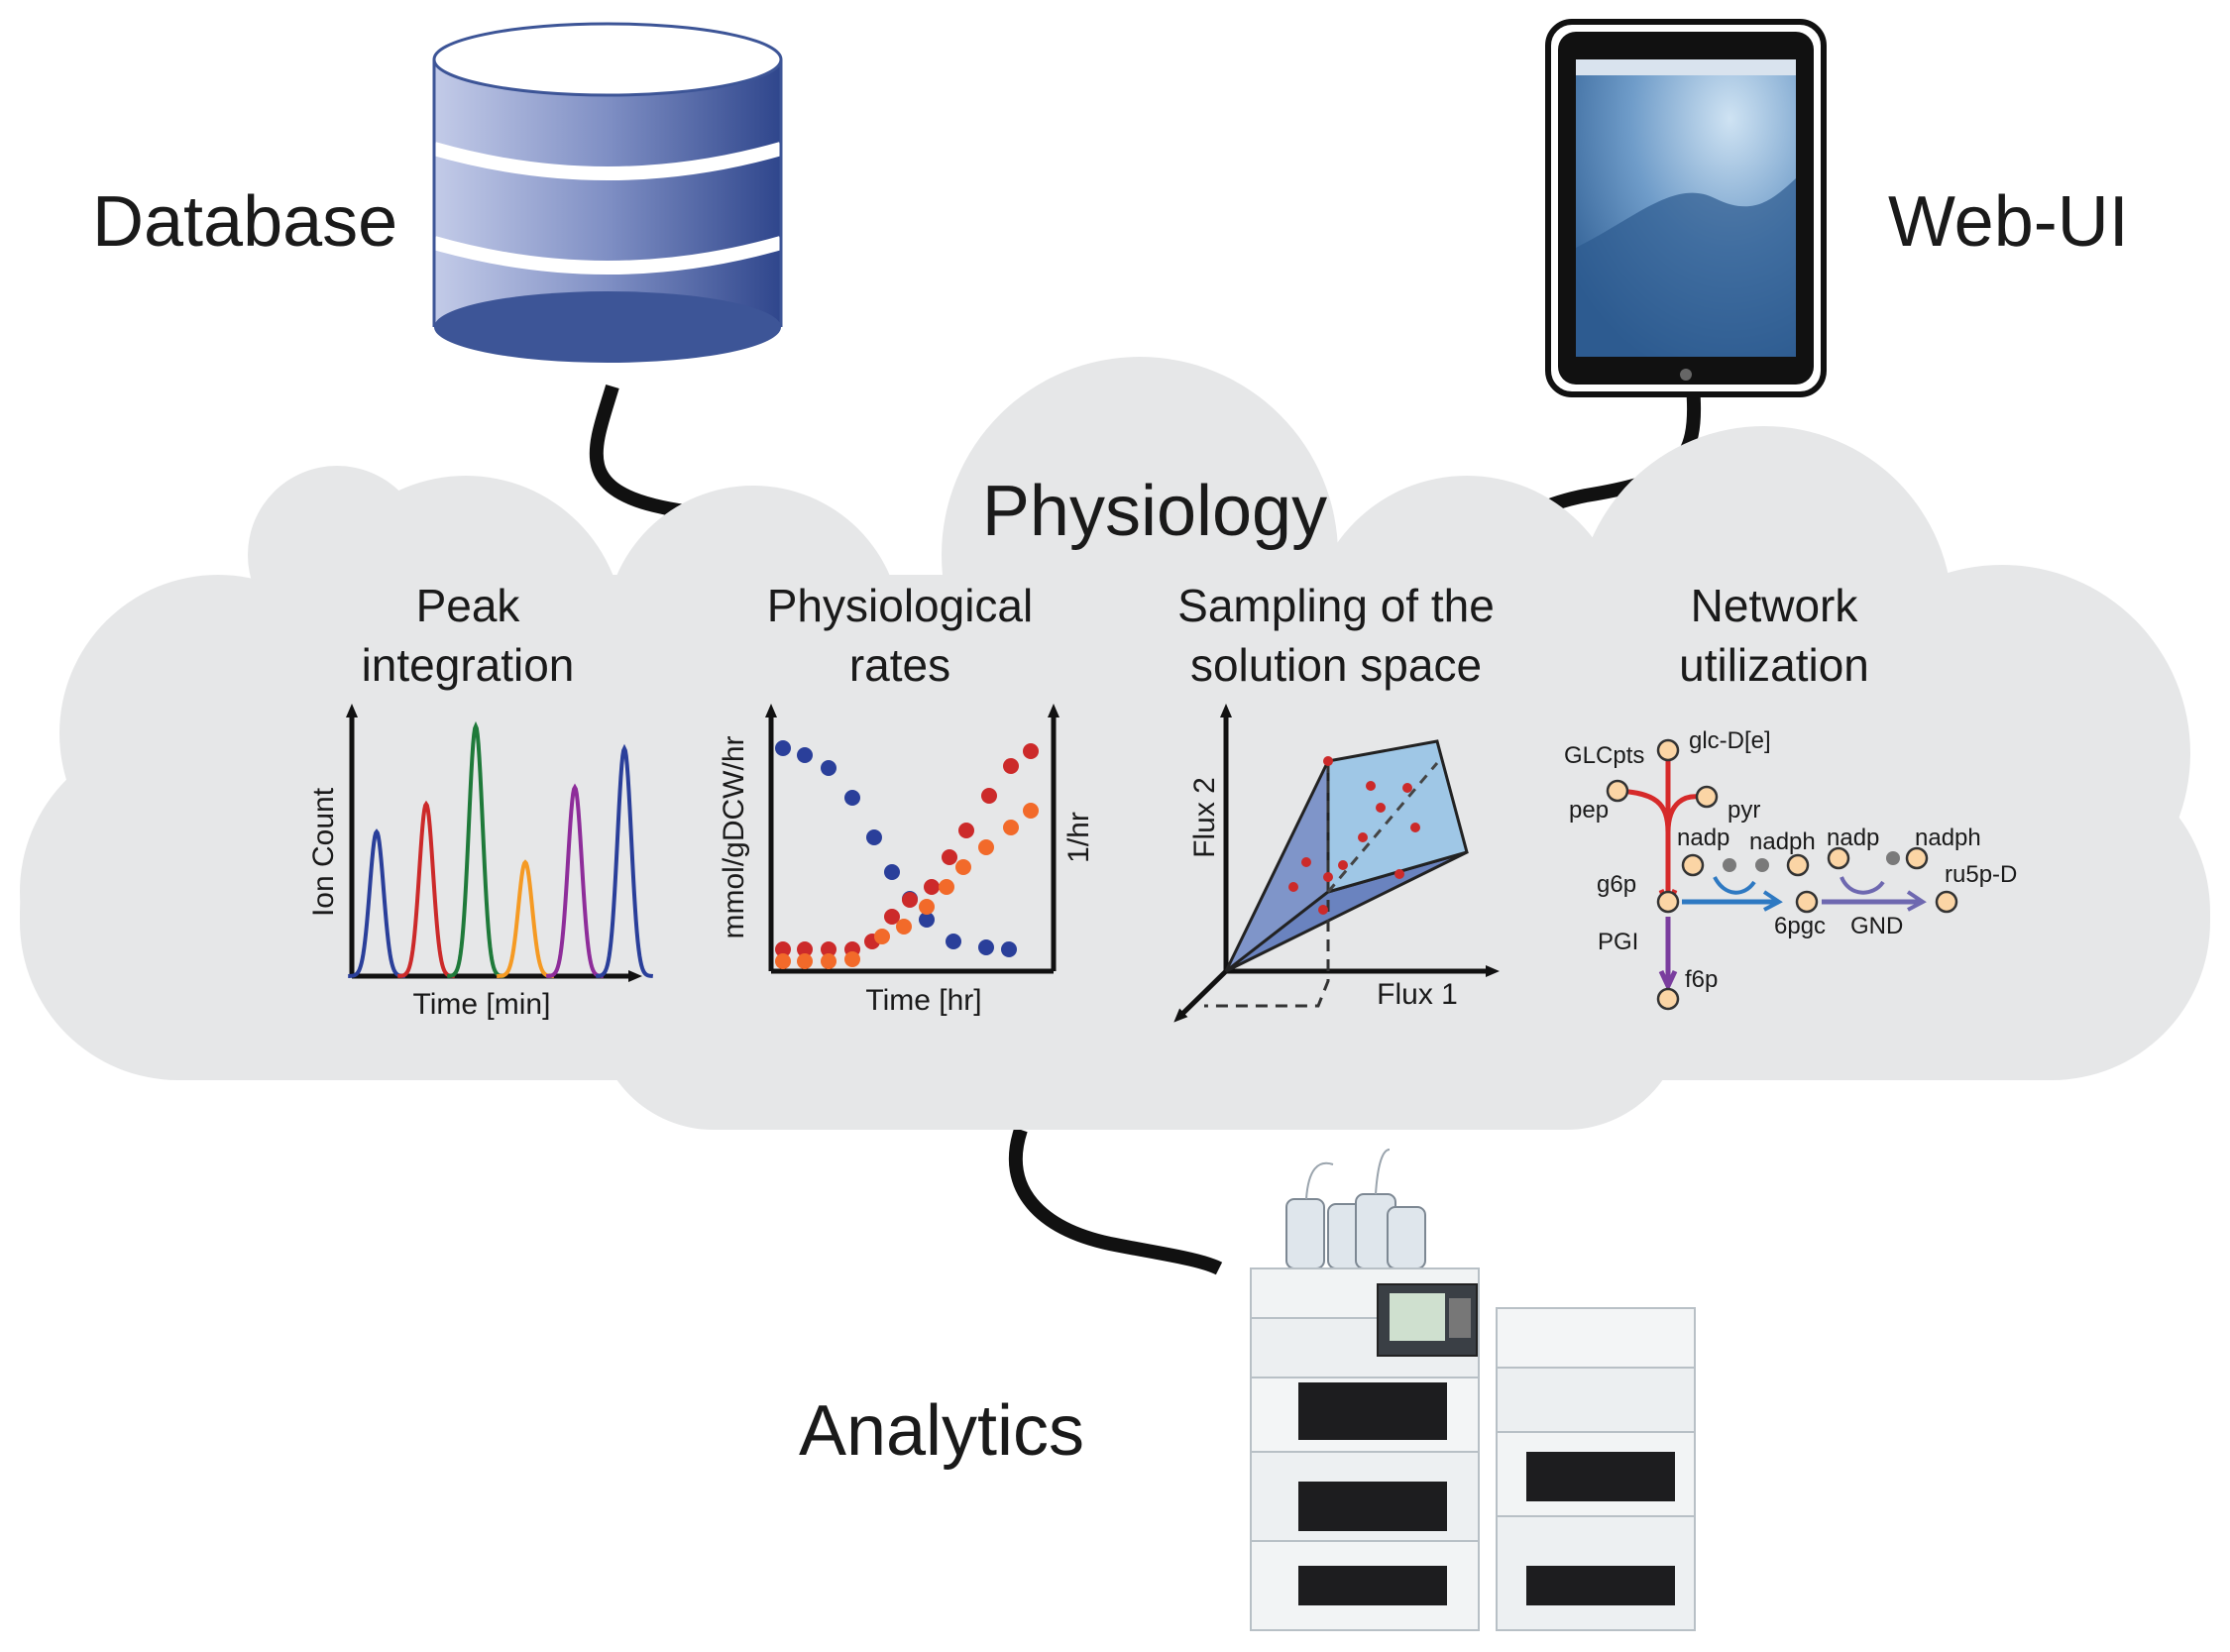 The width and height of the screenshot is (2230, 1652). Describe the element at coordinates (1618, 942) in the screenshot. I see `node-pgi: PGI` at that location.